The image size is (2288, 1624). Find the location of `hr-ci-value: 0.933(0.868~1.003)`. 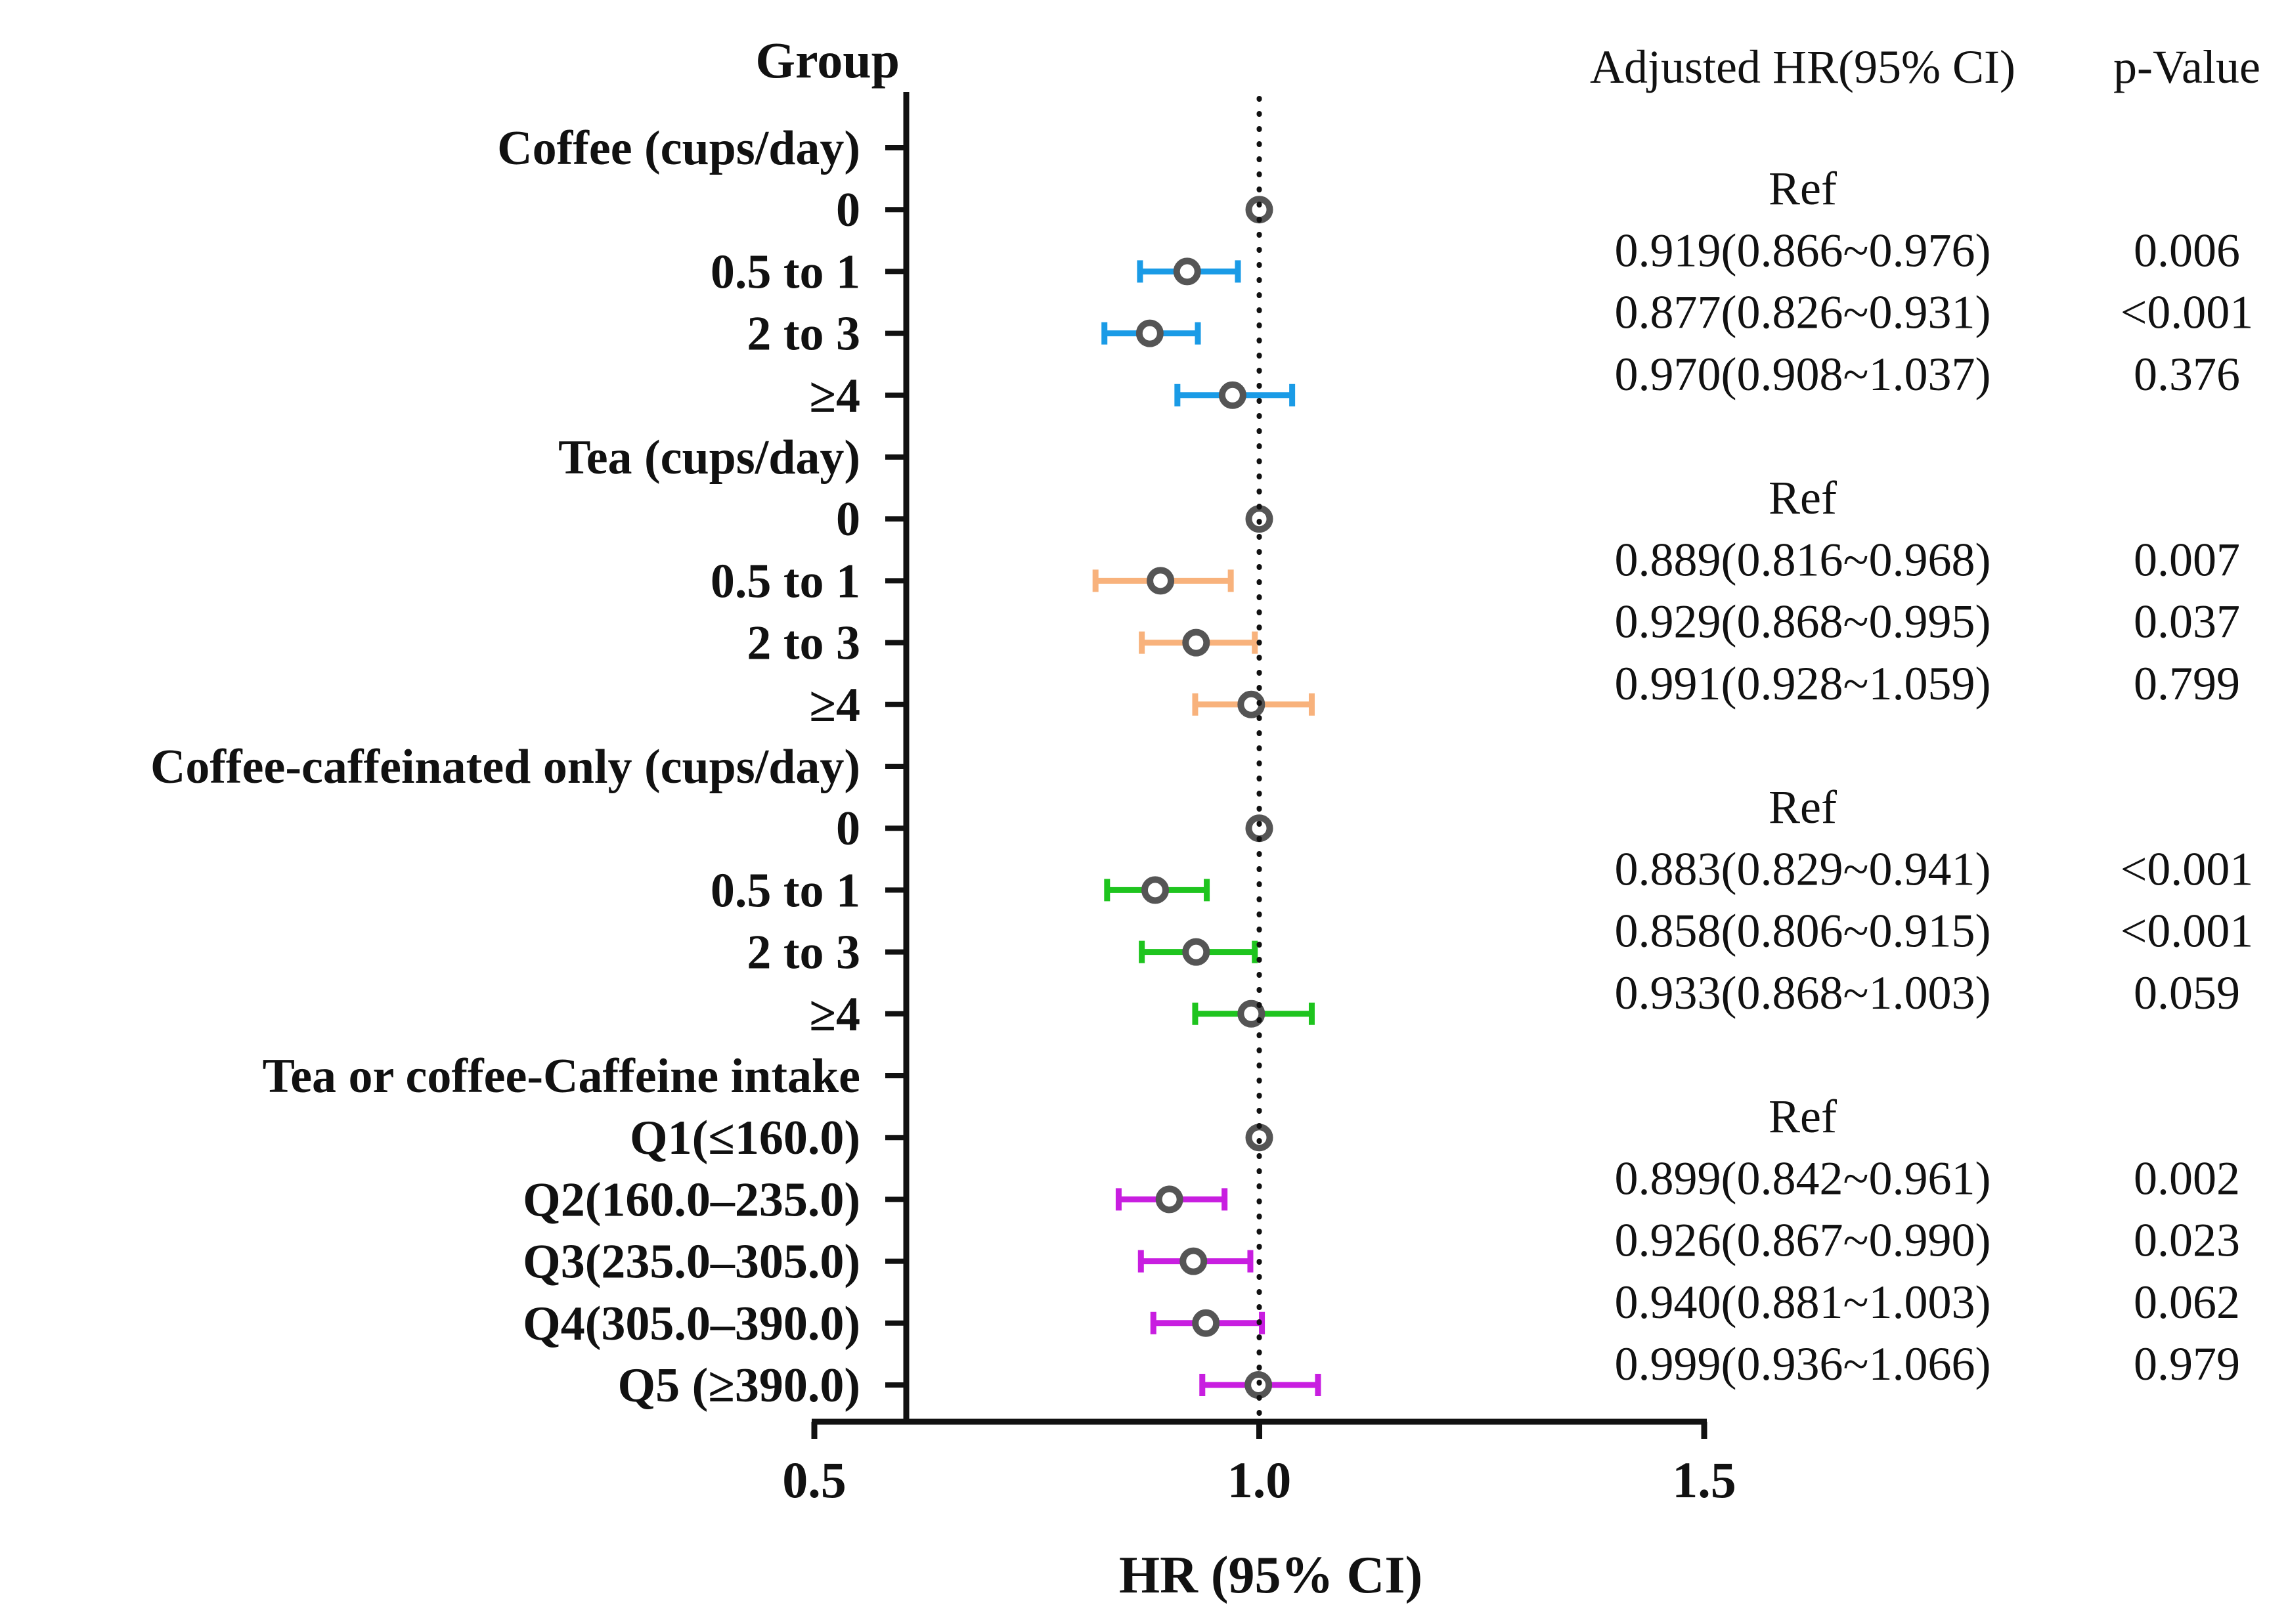

hr-ci-value: 0.933(0.868~1.003) is located at coordinates (1803, 993).